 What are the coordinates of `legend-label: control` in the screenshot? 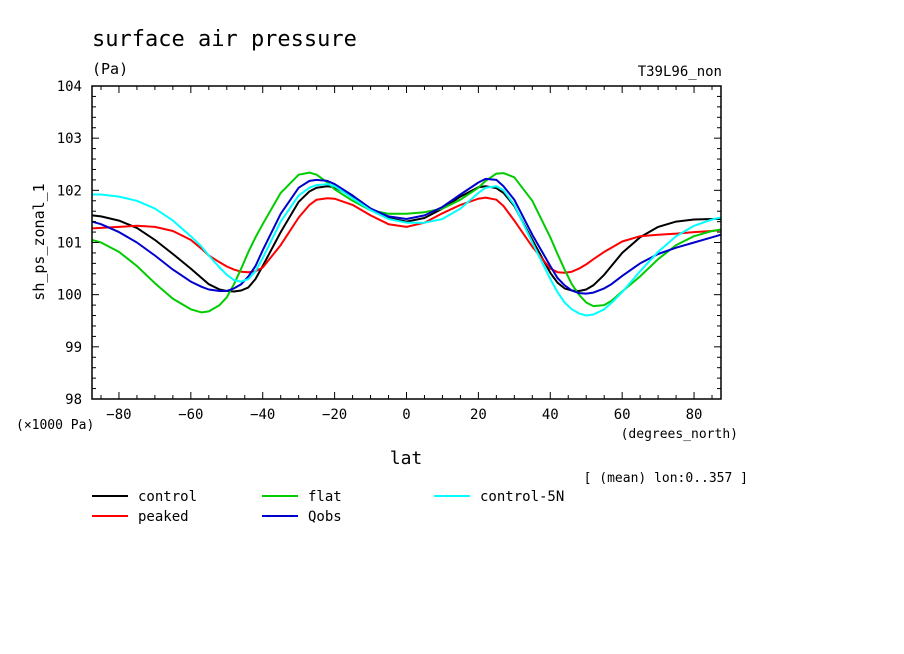 It's located at (167, 497).